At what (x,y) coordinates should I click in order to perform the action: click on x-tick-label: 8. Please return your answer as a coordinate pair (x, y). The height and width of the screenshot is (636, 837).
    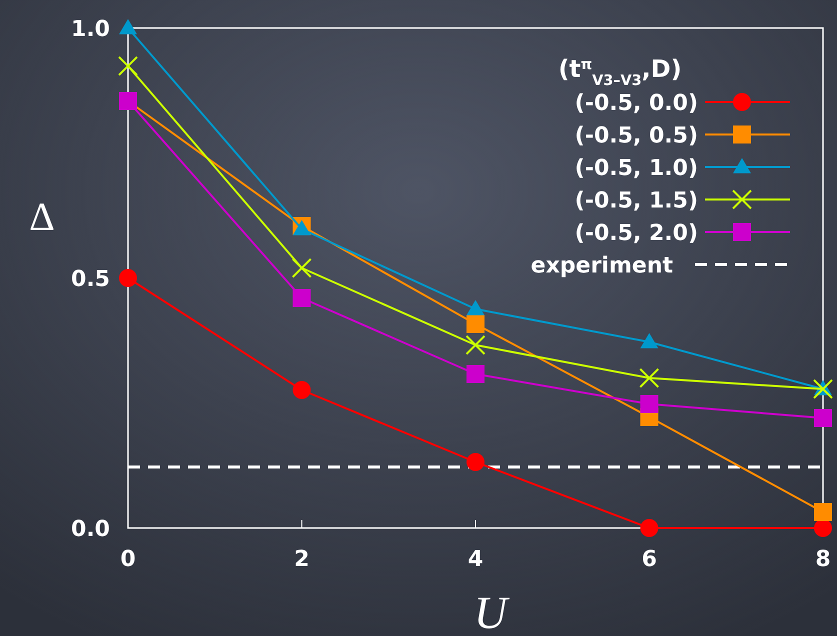
    Looking at the image, I should click on (823, 559).